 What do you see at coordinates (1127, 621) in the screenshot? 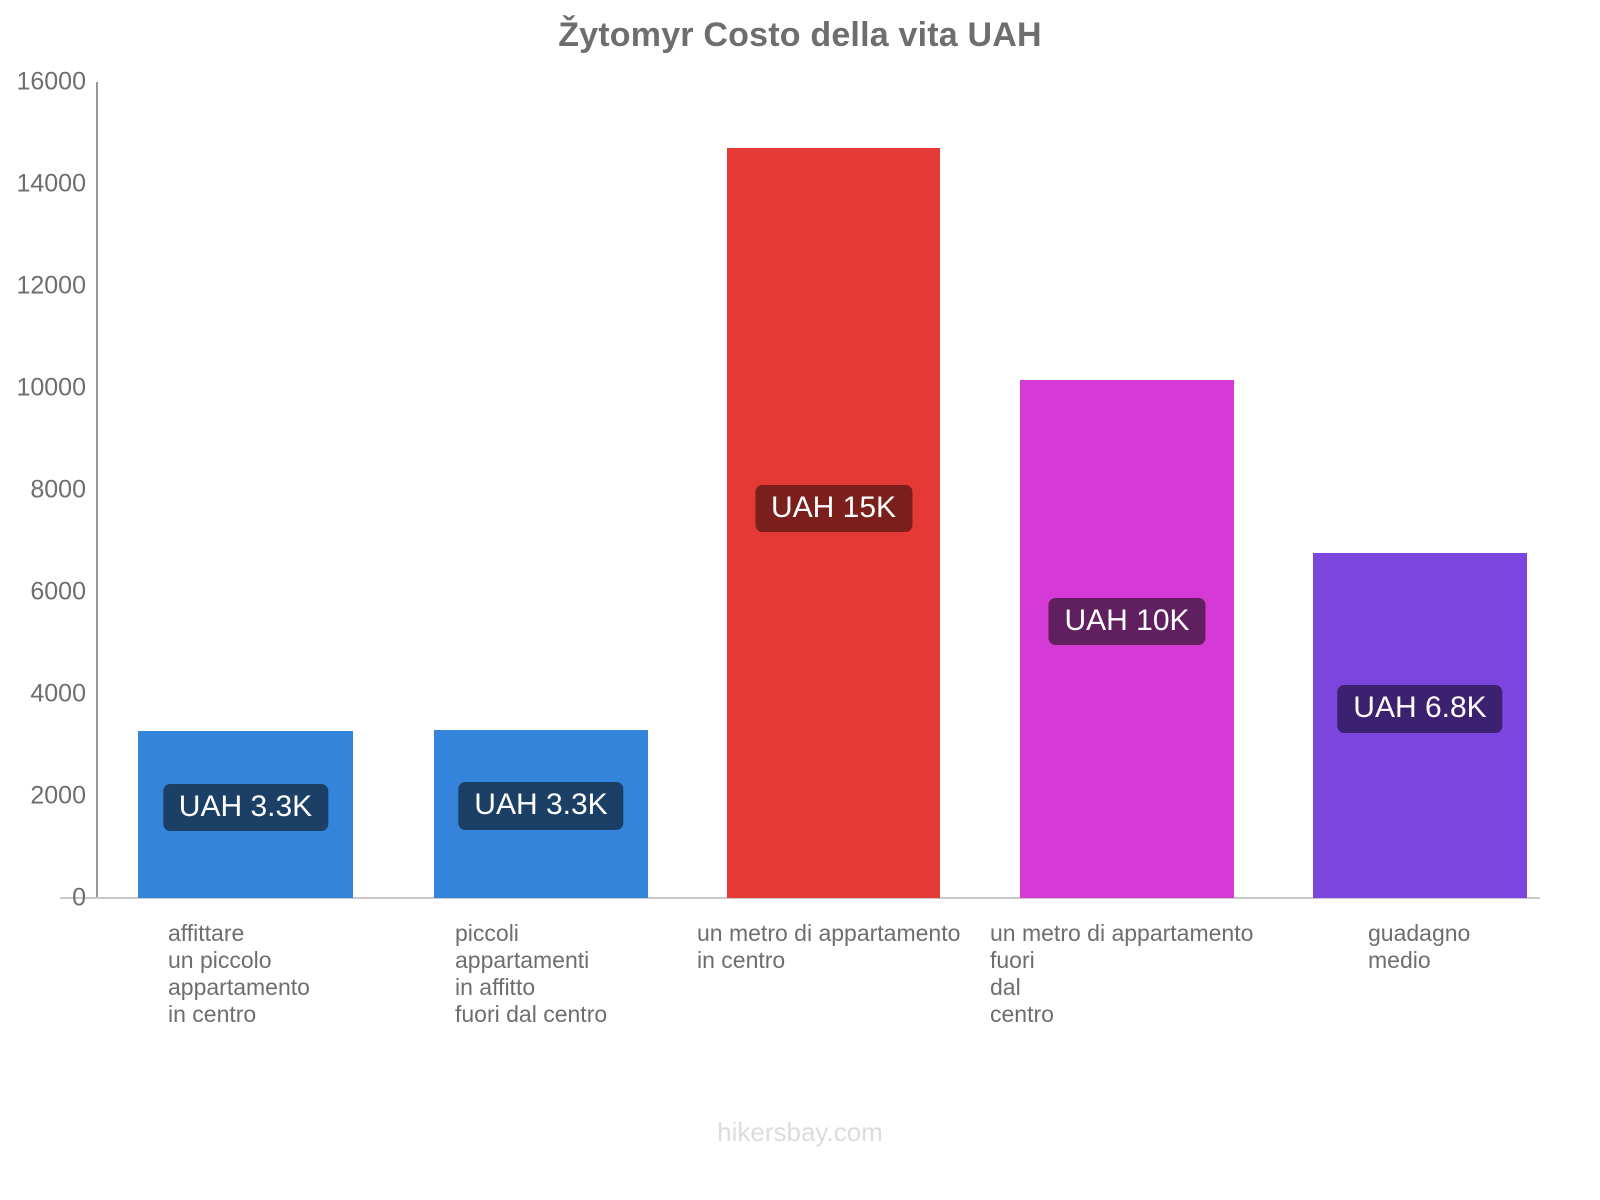
I see `bar-value-badge: UAH 10K` at bounding box center [1127, 621].